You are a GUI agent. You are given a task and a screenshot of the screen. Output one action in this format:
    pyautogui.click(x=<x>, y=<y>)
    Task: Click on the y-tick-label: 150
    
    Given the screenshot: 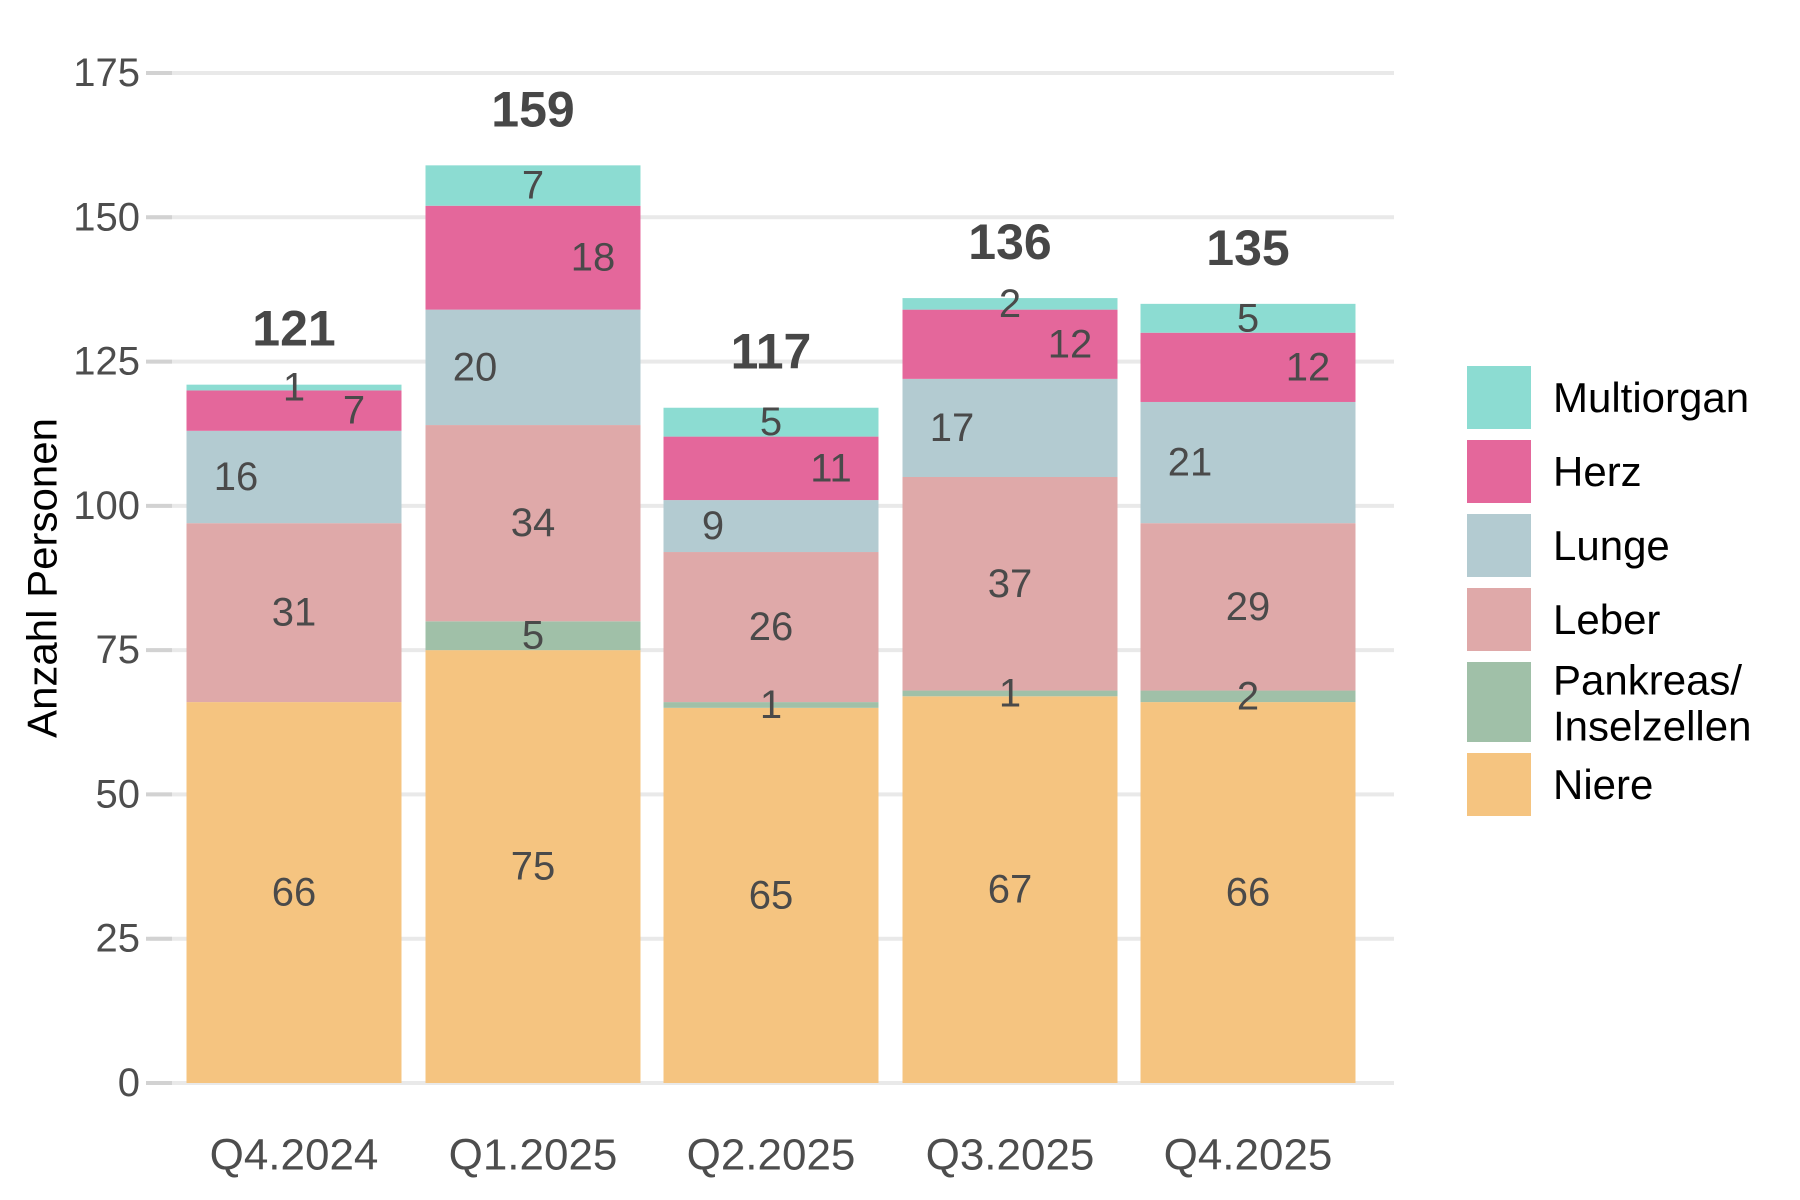 What is the action you would take?
    pyautogui.click(x=106, y=217)
    